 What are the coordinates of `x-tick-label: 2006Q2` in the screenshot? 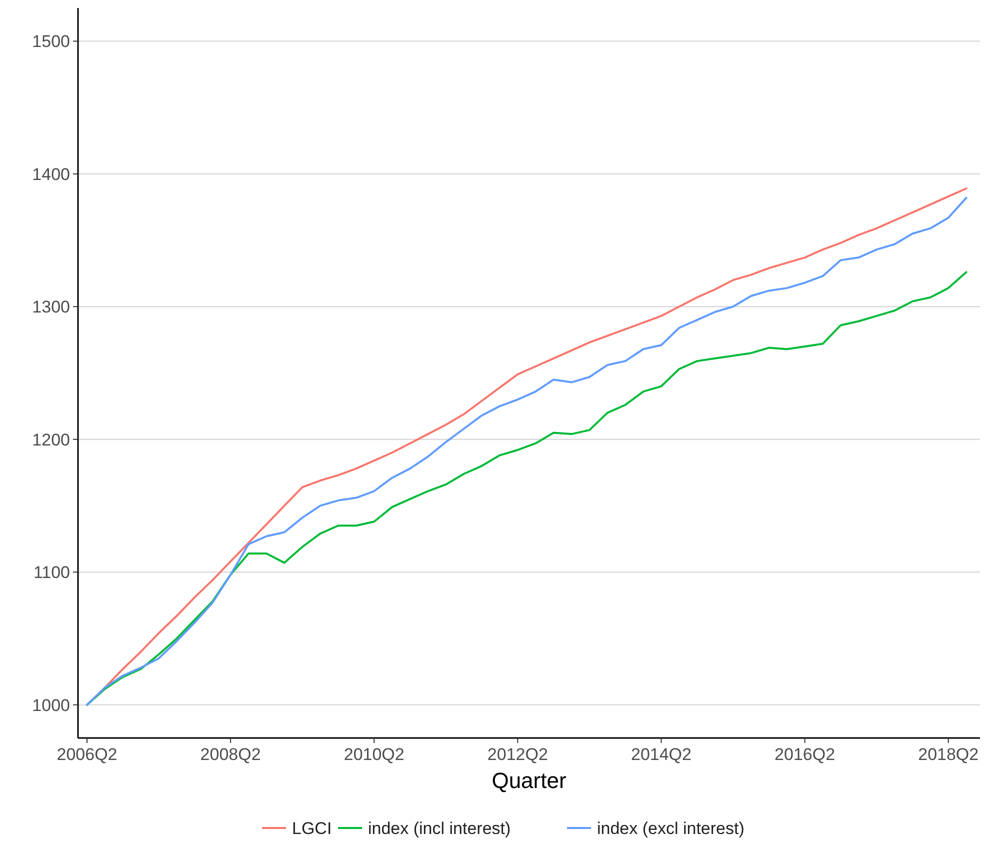 It's located at (87, 754).